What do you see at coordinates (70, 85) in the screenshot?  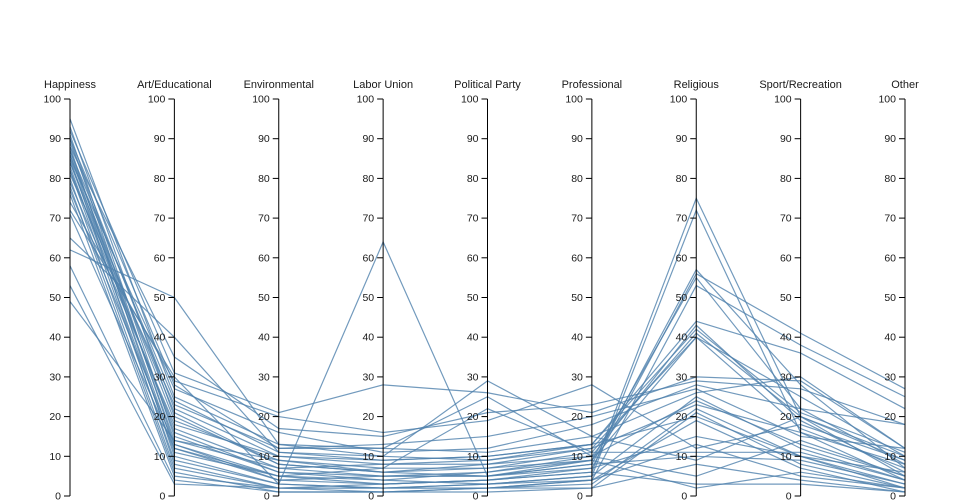 I see `axis-title: Happiness` at bounding box center [70, 85].